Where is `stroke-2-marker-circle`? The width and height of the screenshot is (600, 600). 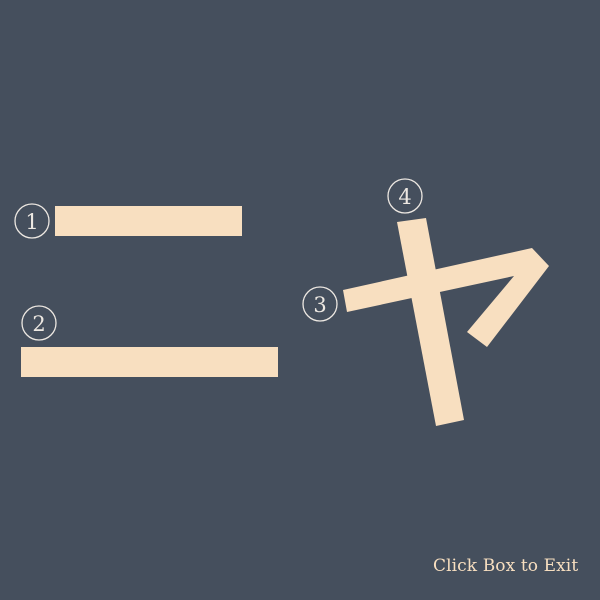 stroke-2-marker-circle is located at coordinates (39, 323).